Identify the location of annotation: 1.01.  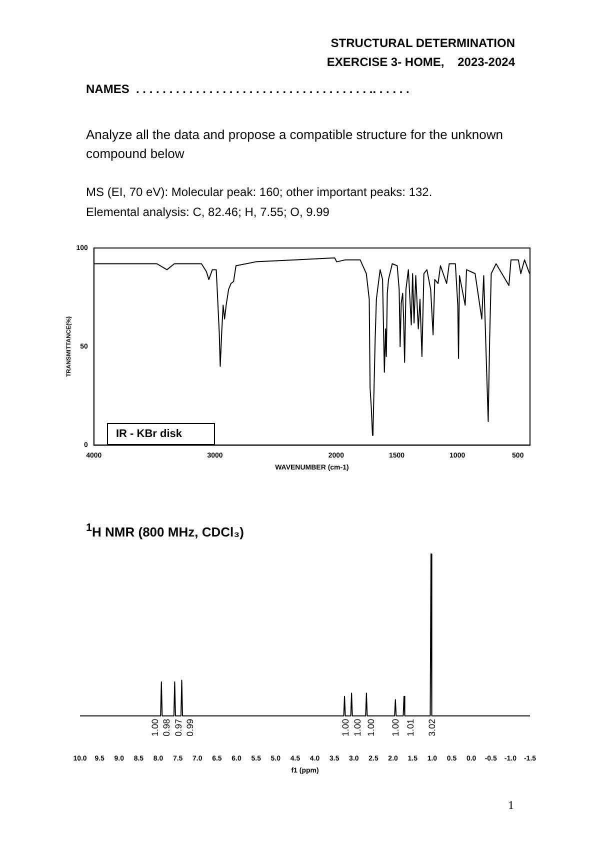
(410, 727).